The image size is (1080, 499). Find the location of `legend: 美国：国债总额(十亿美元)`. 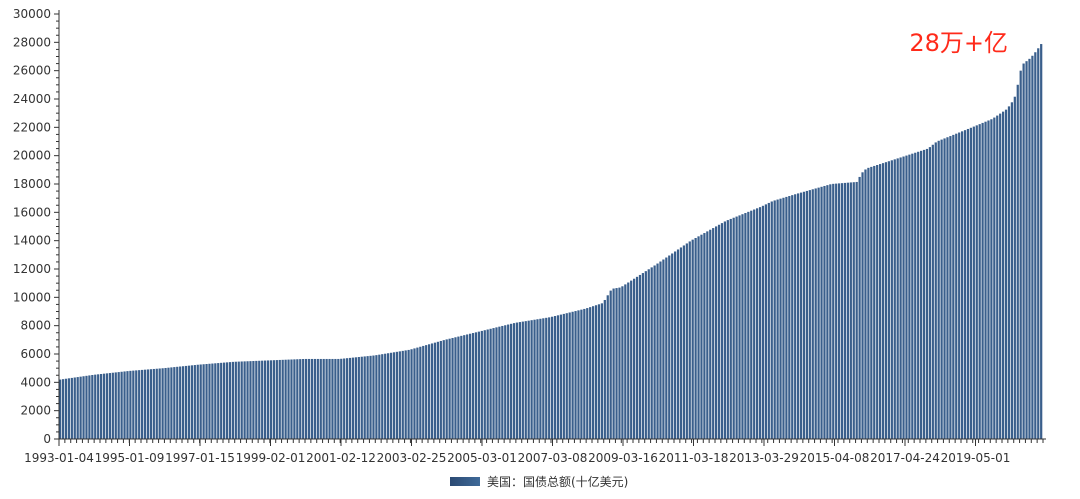

legend: 美国：国债总额(十亿美元) is located at coordinates (539, 481).